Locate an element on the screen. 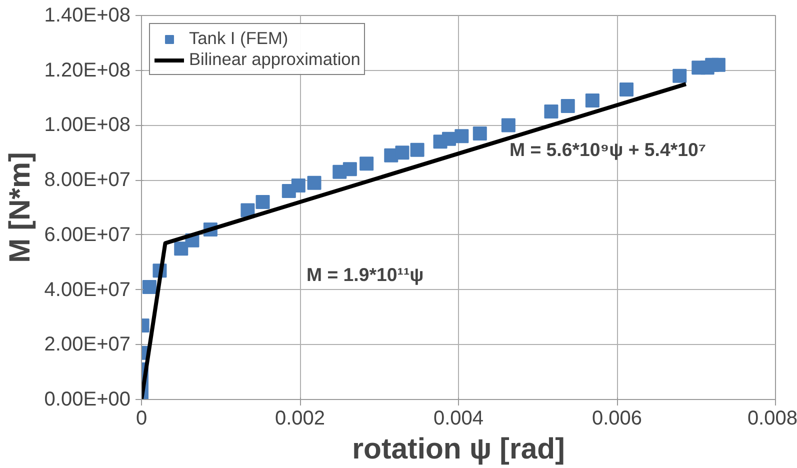 This screenshot has width=797, height=468. y-tick-label: 1.40E+08 is located at coordinates (87, 15).